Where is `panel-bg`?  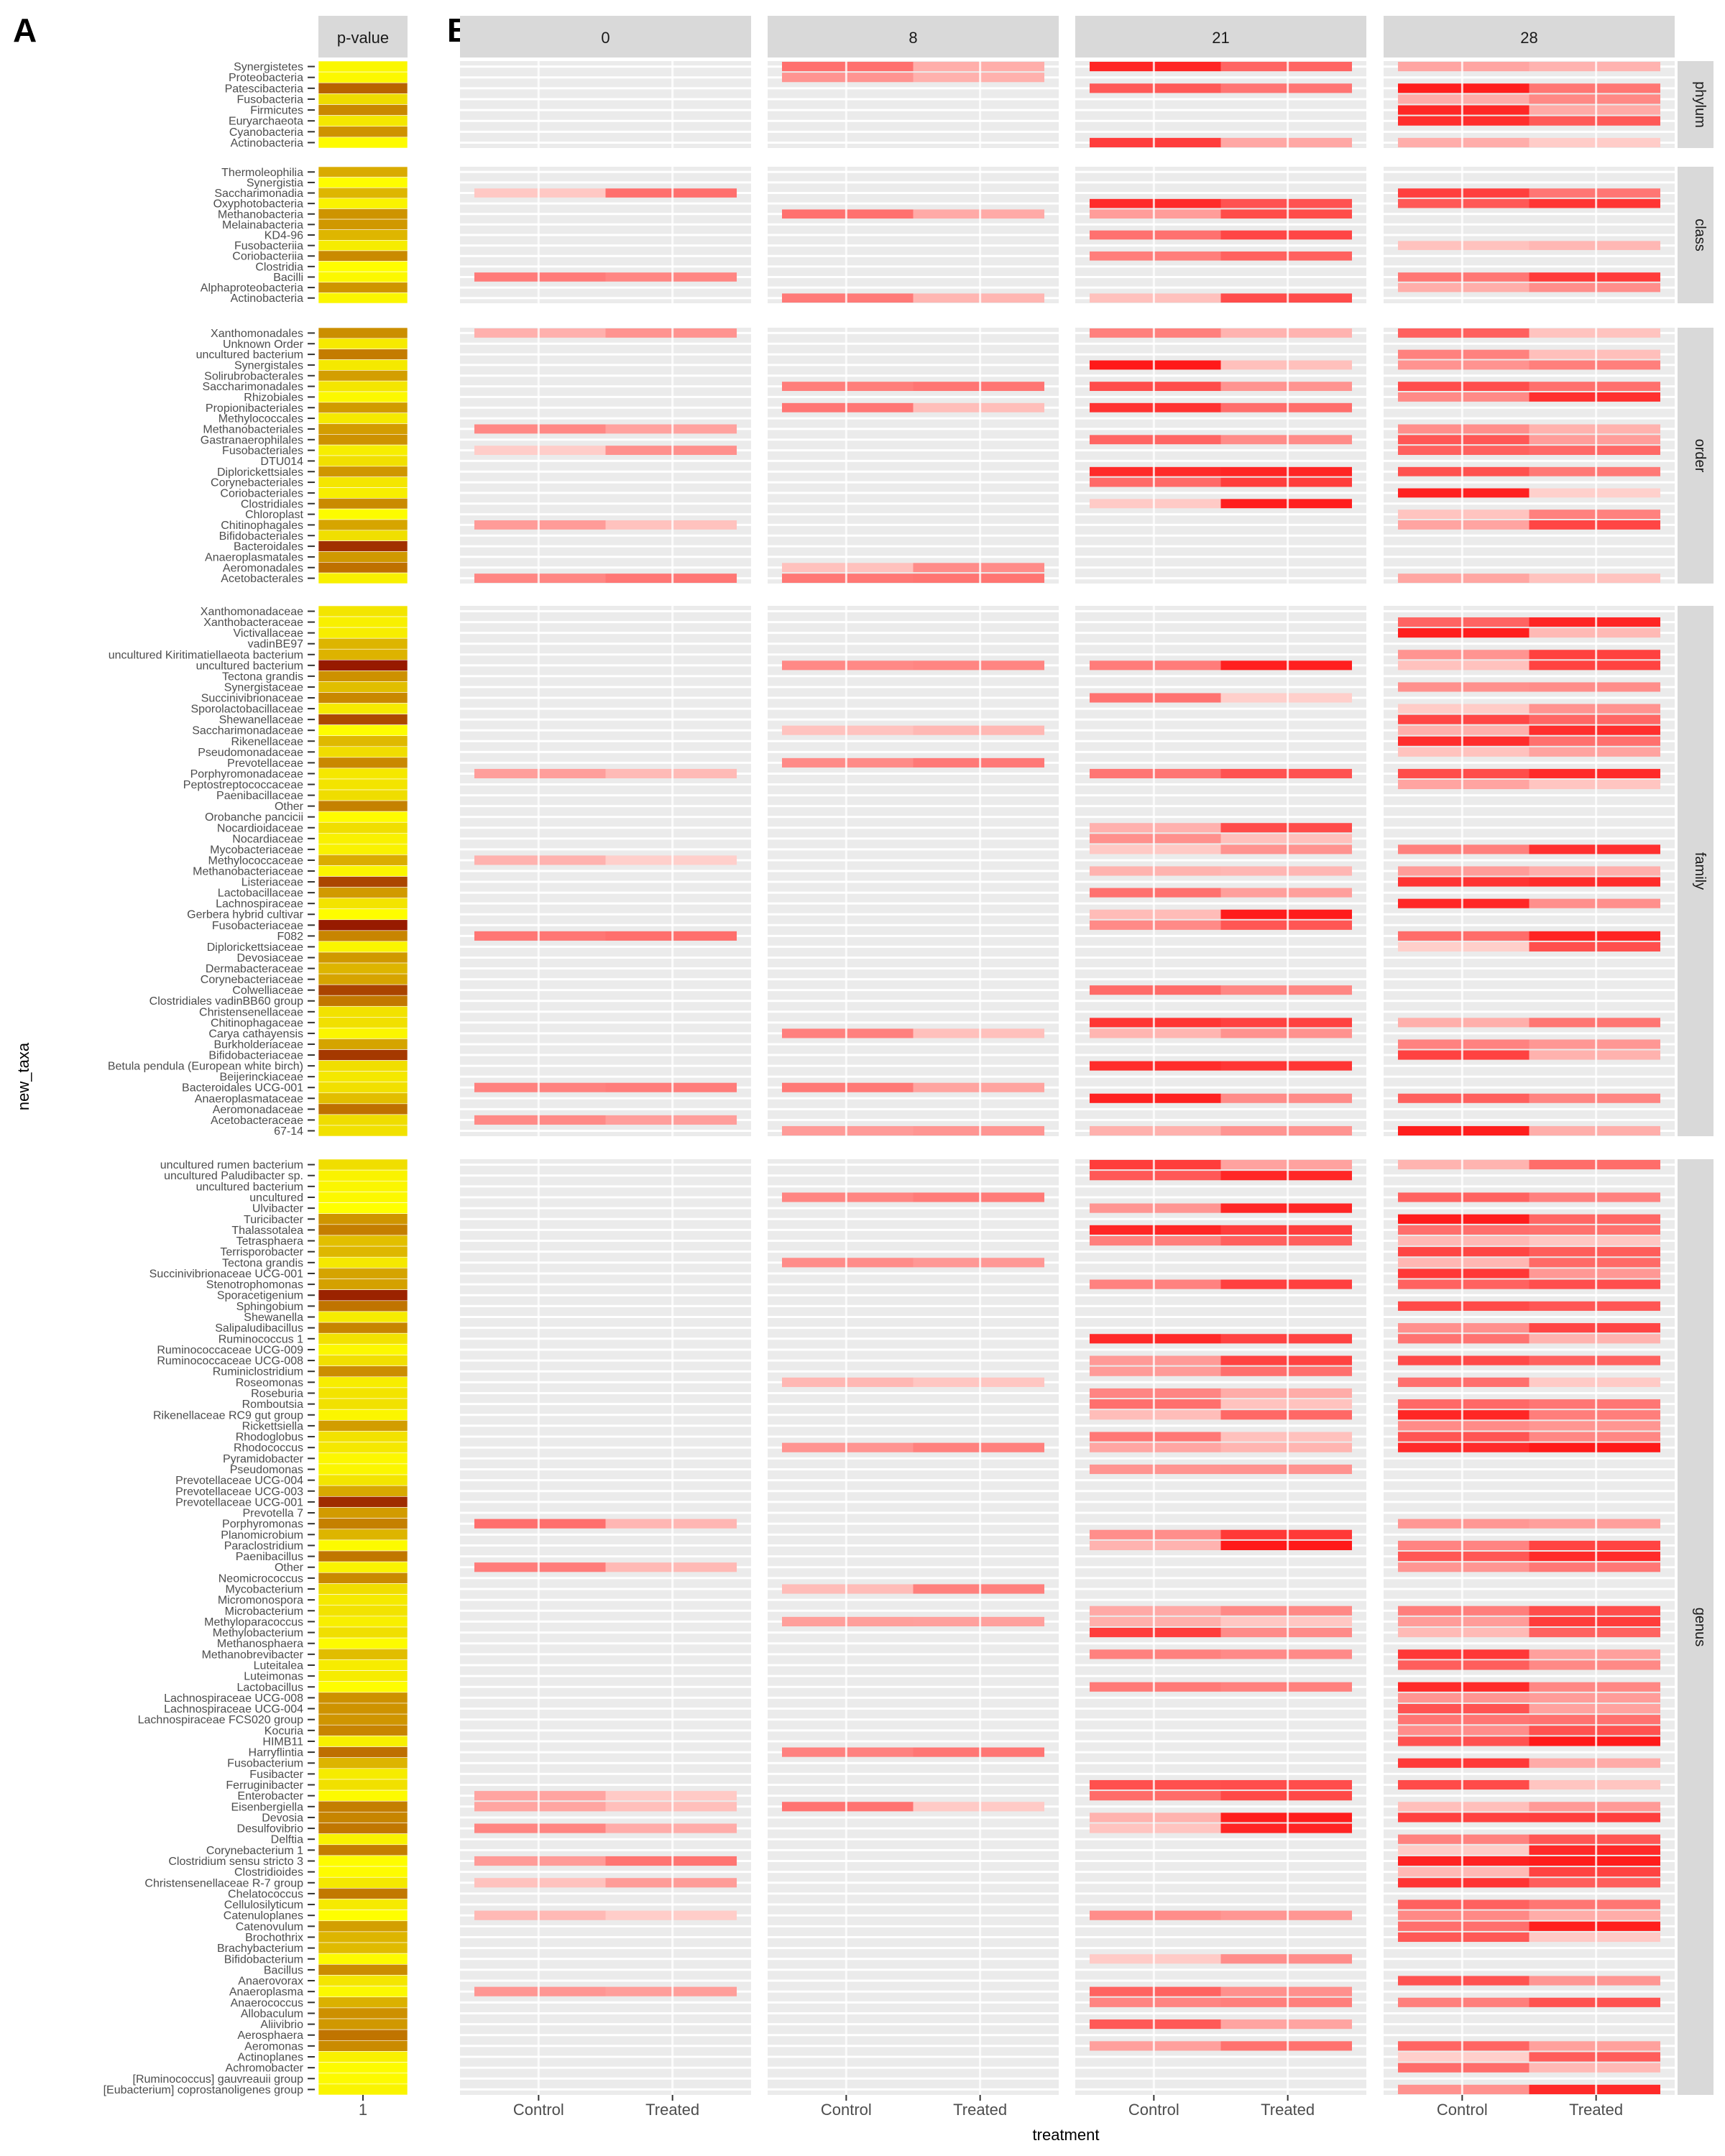
panel-bg is located at coordinates (1529, 104).